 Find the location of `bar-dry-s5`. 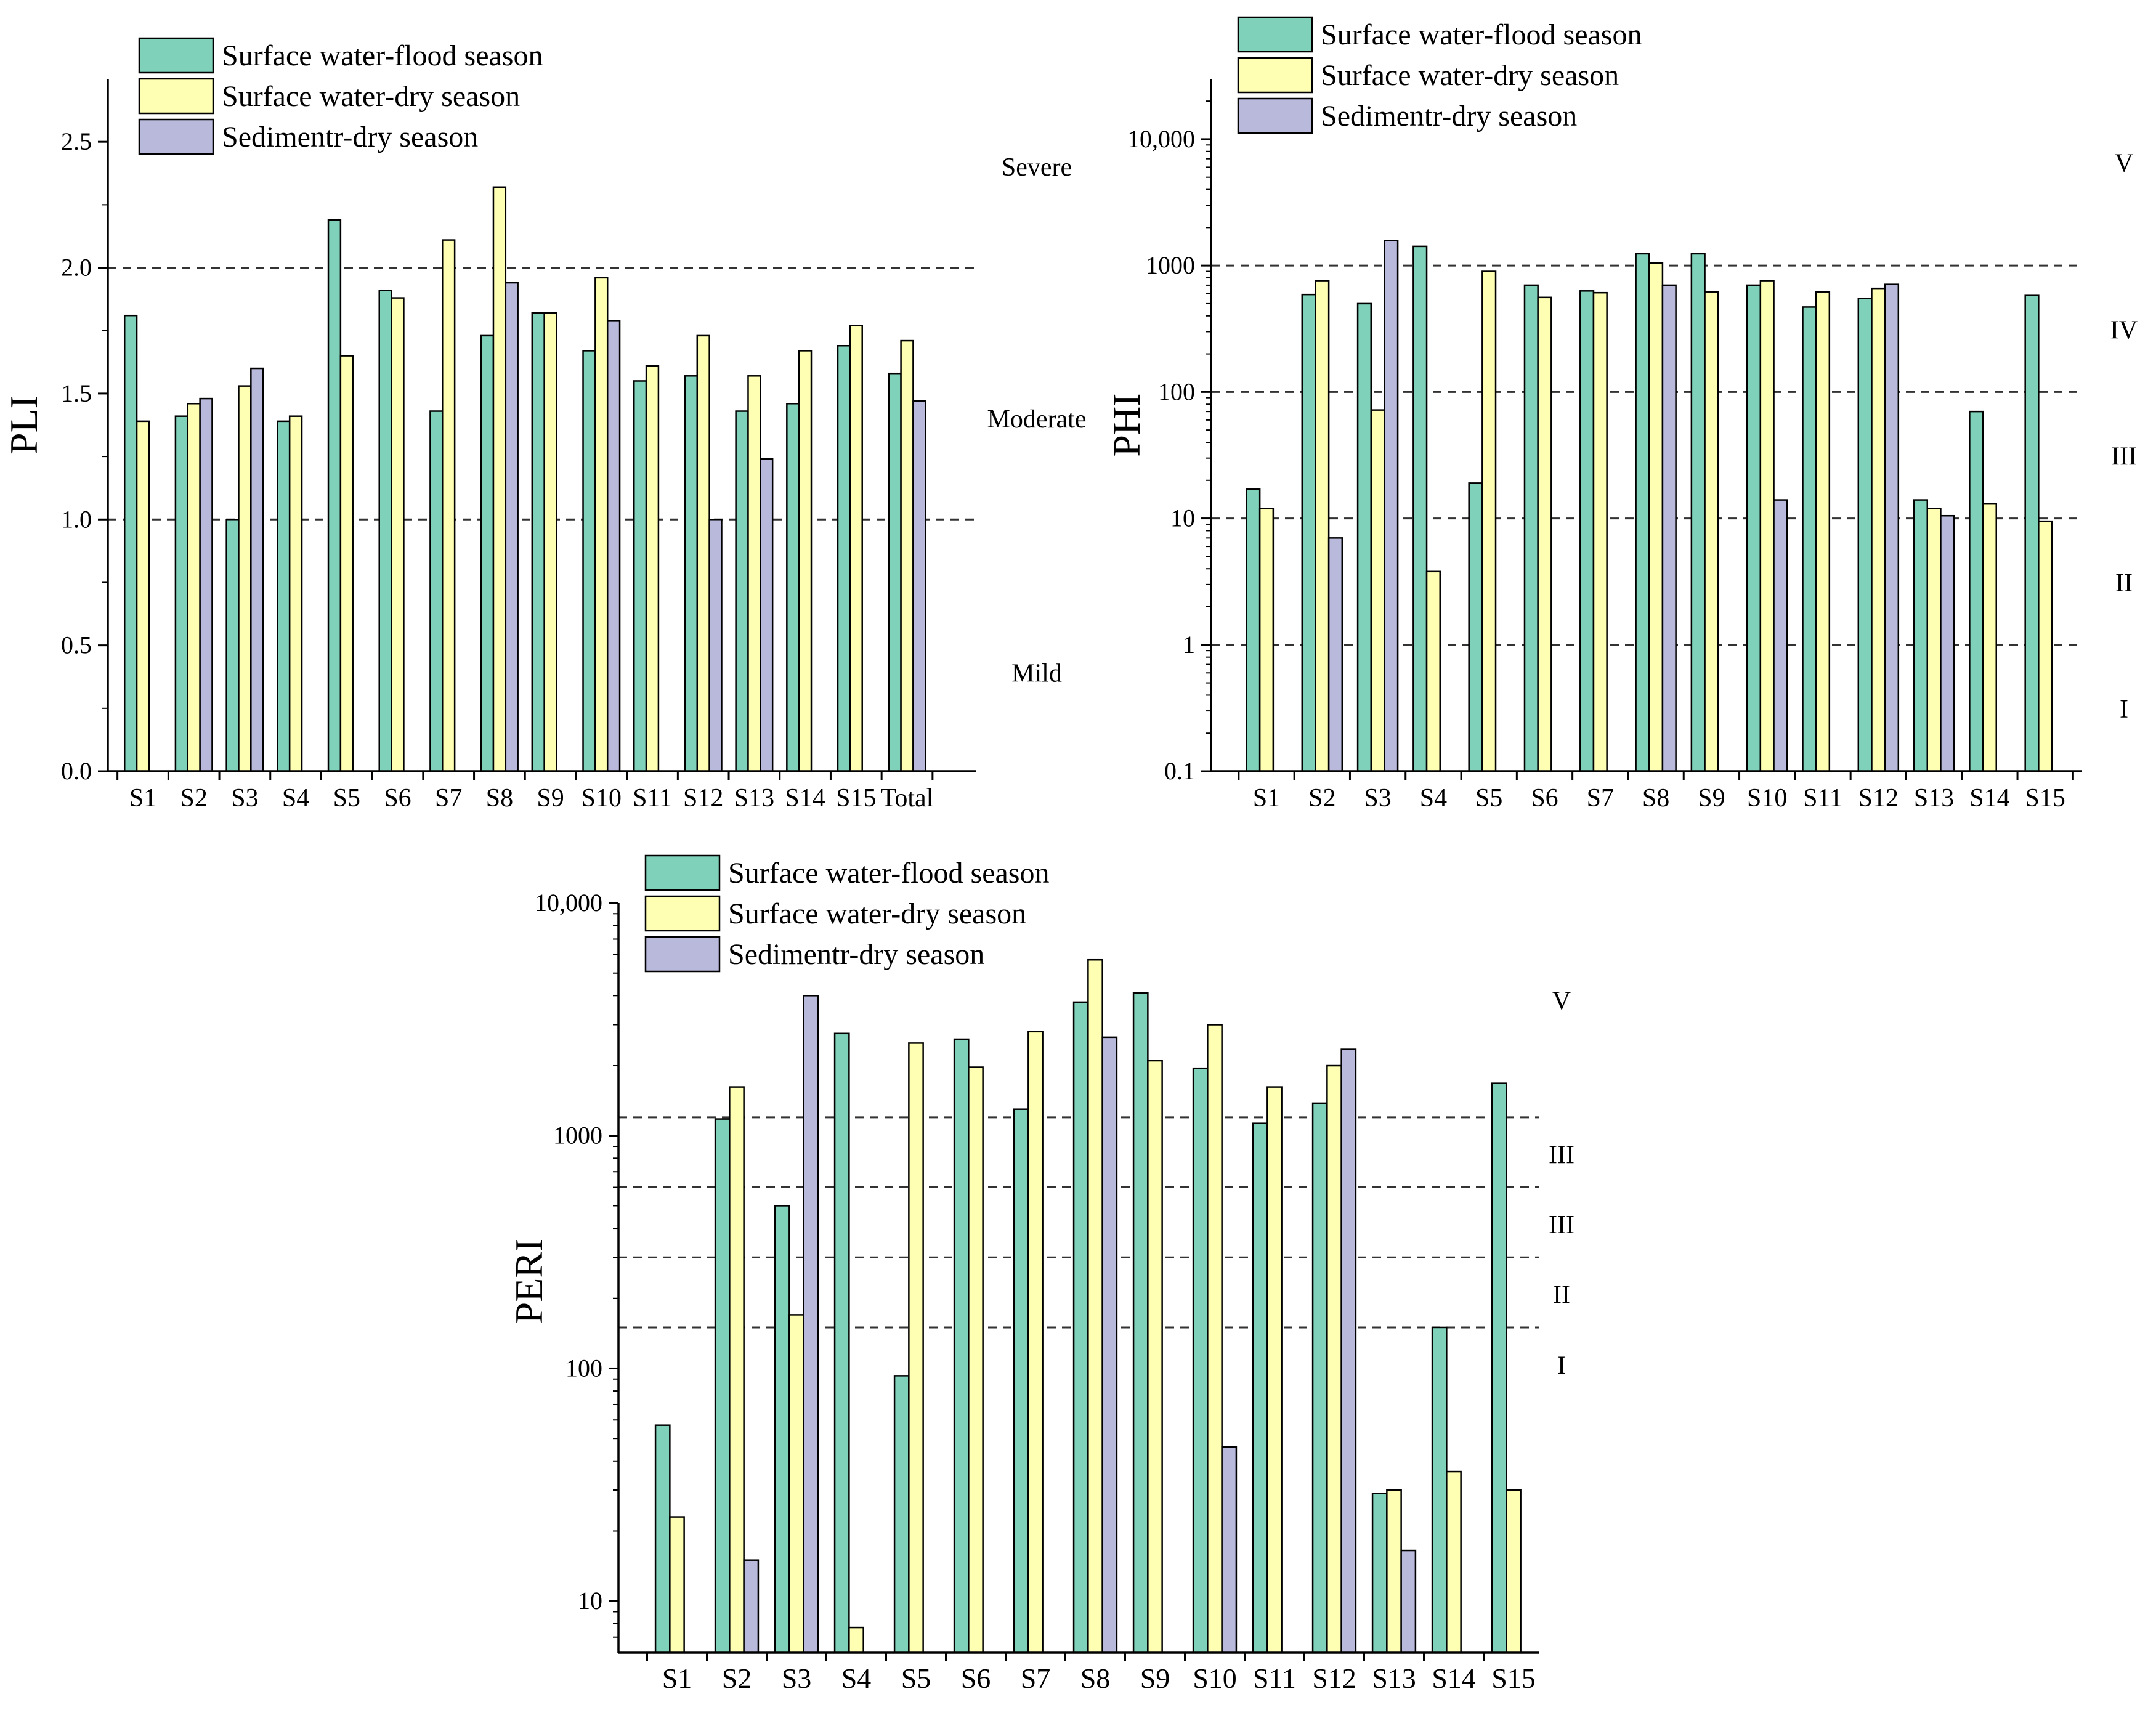

bar-dry-s5 is located at coordinates (1489, 521).